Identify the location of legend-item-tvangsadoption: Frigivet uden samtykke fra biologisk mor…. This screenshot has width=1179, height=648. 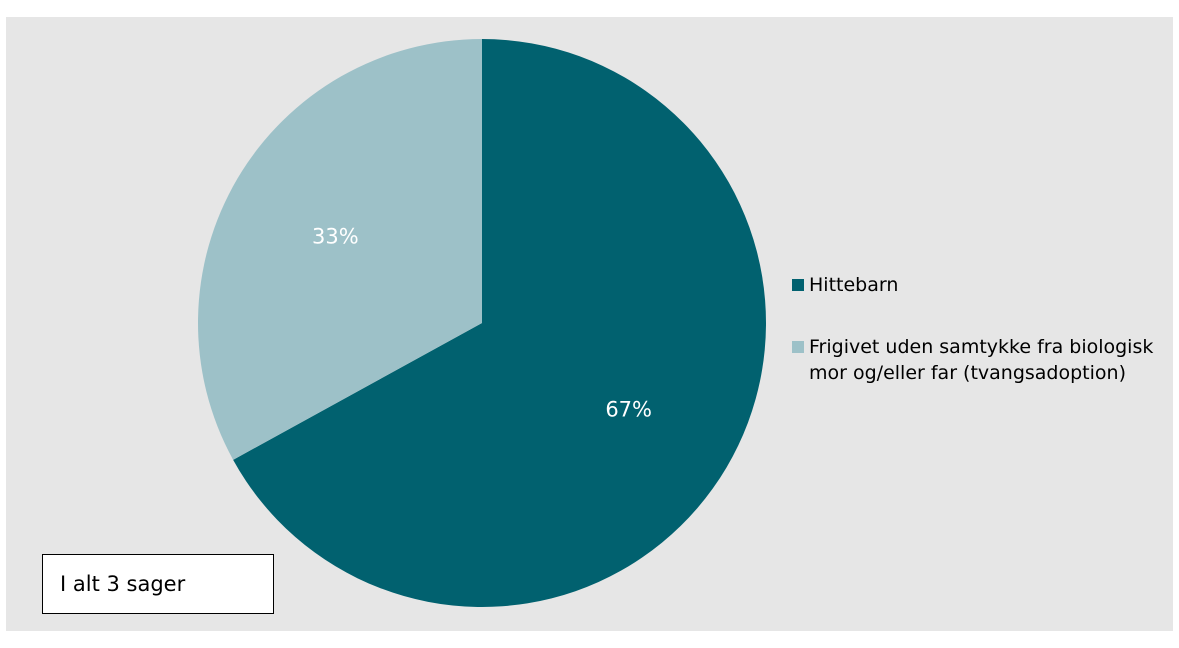
(982, 360).